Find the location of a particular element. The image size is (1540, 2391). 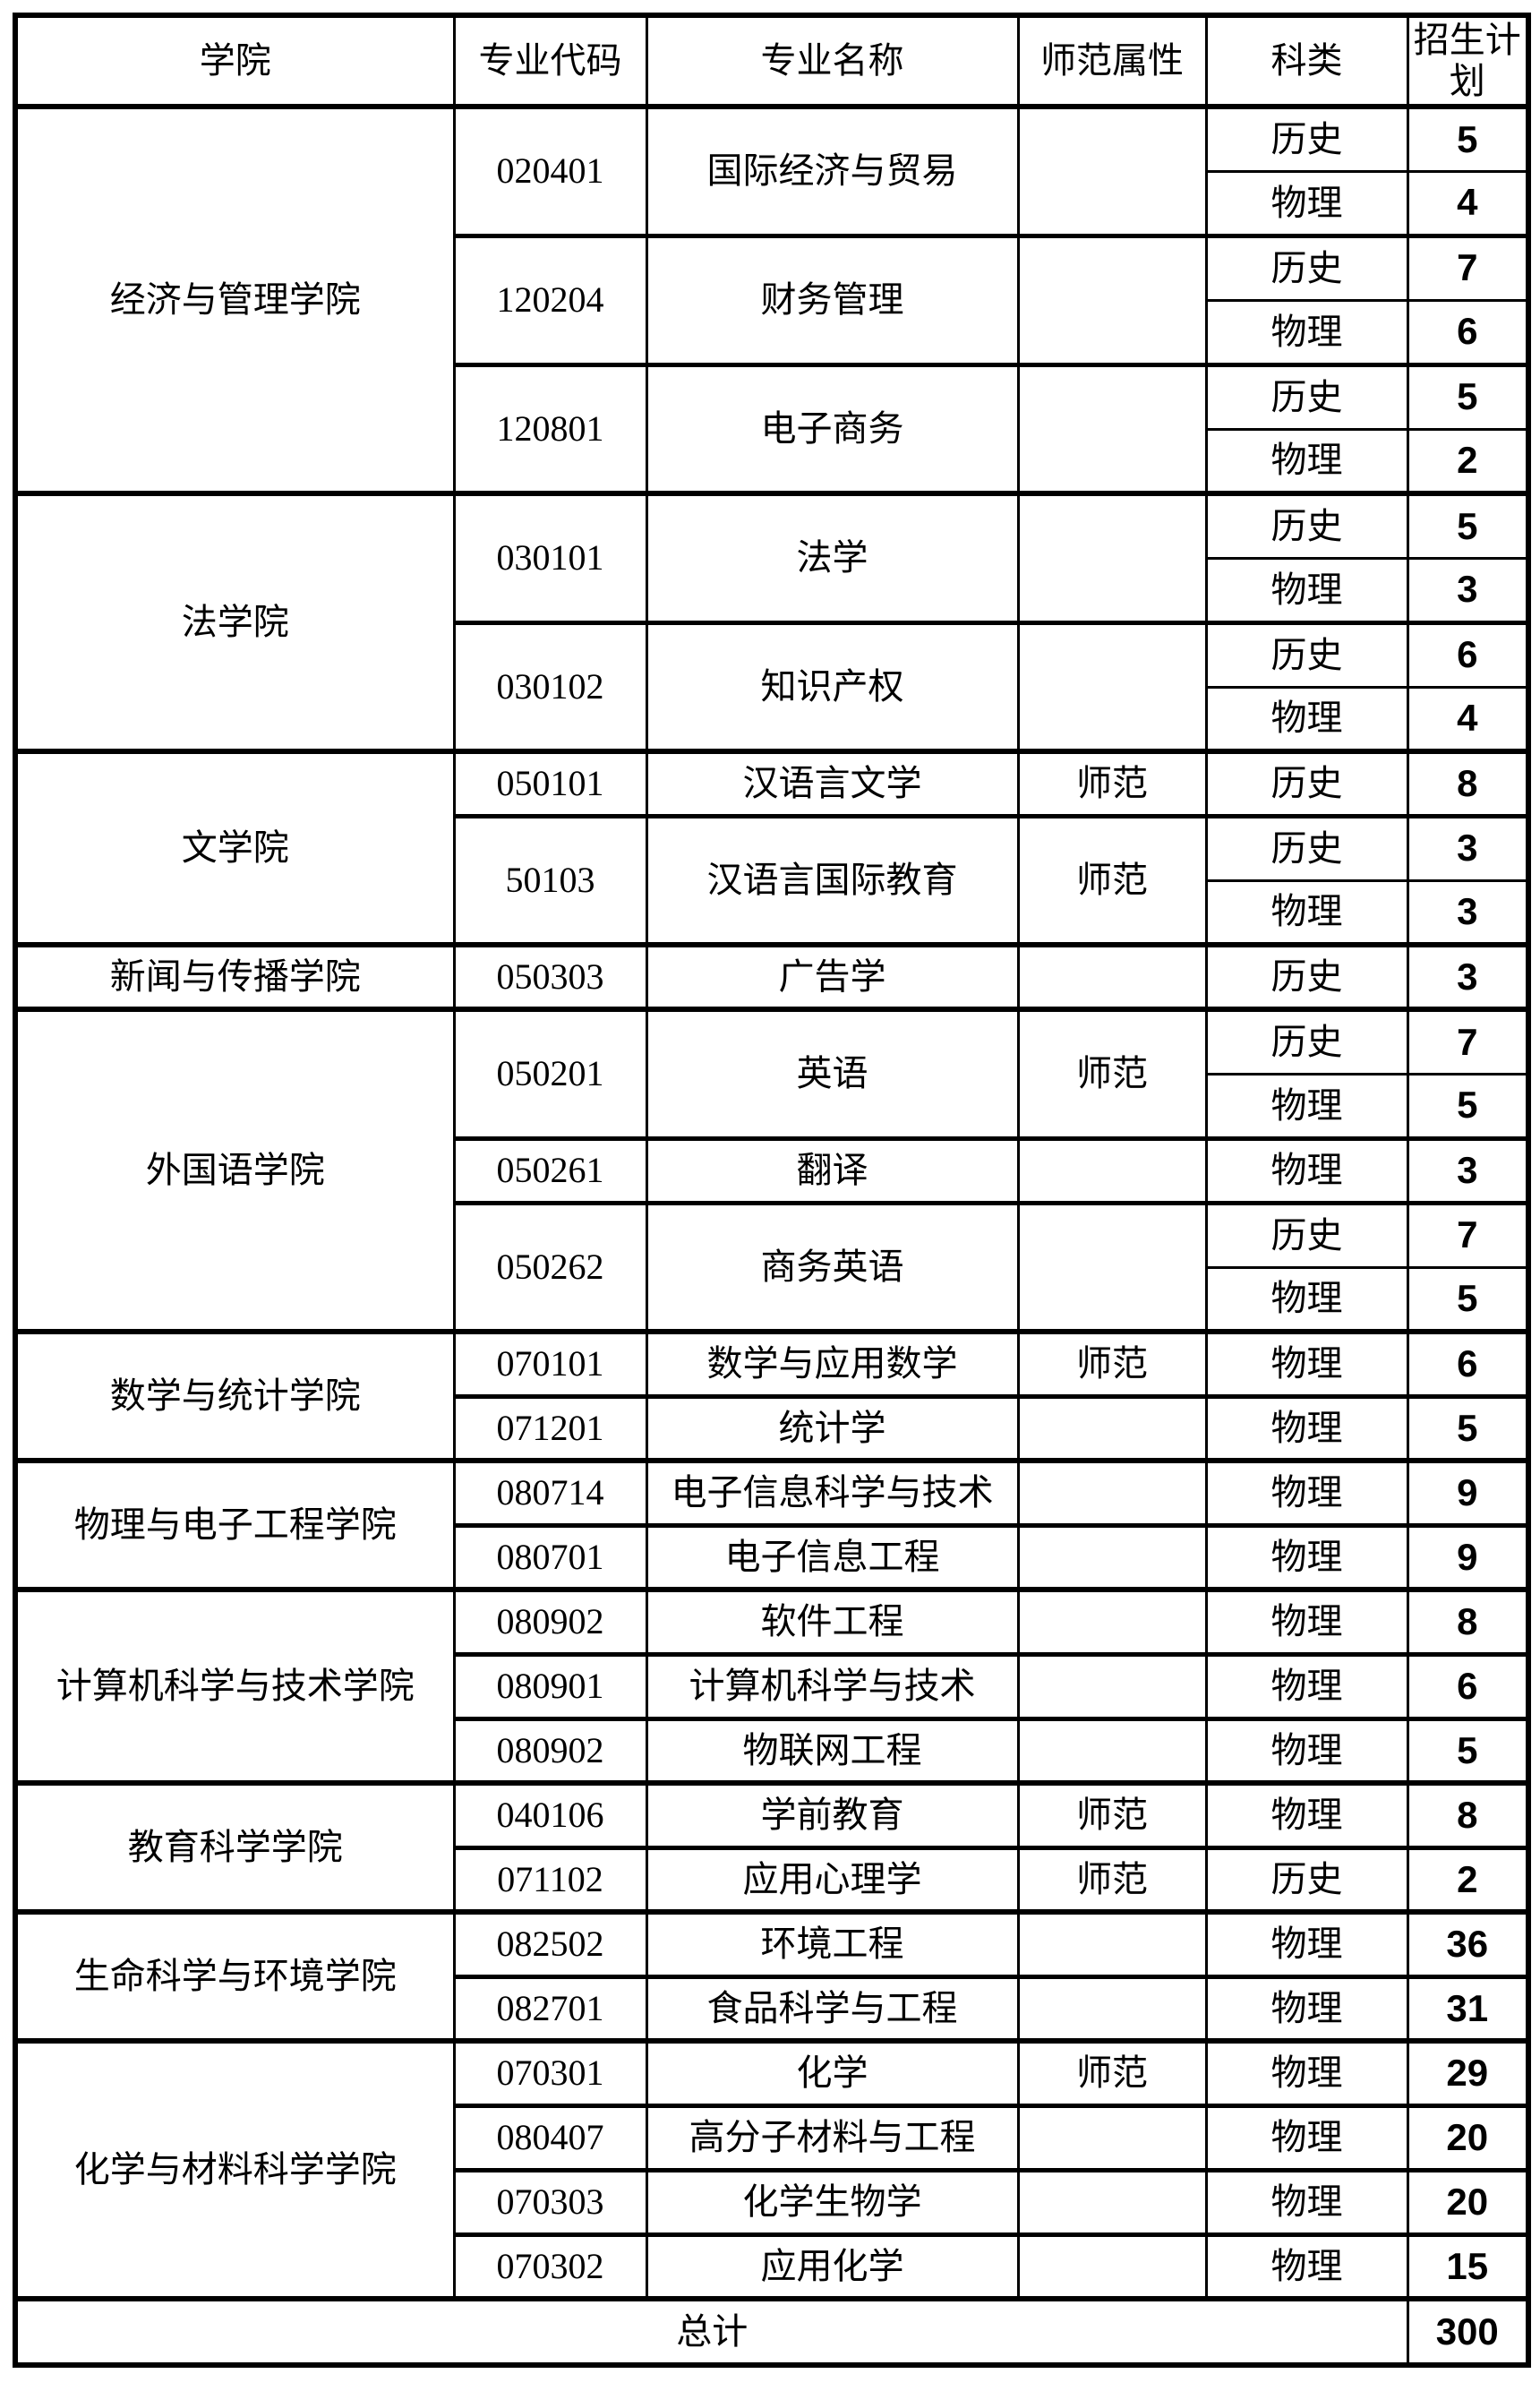

plan-row: 120204 财务管理 历史 7 is located at coordinates (772, 299).